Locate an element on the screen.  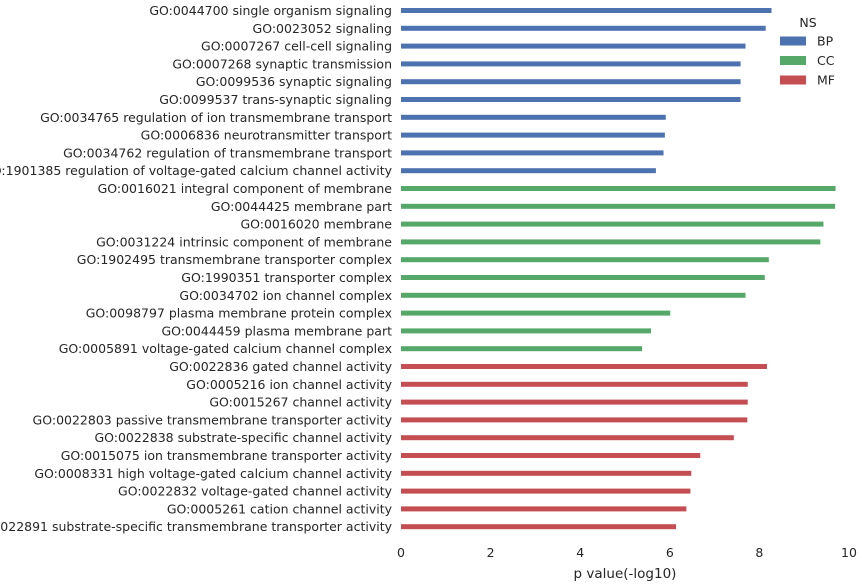
legend-label: CC is located at coordinates (826, 60).